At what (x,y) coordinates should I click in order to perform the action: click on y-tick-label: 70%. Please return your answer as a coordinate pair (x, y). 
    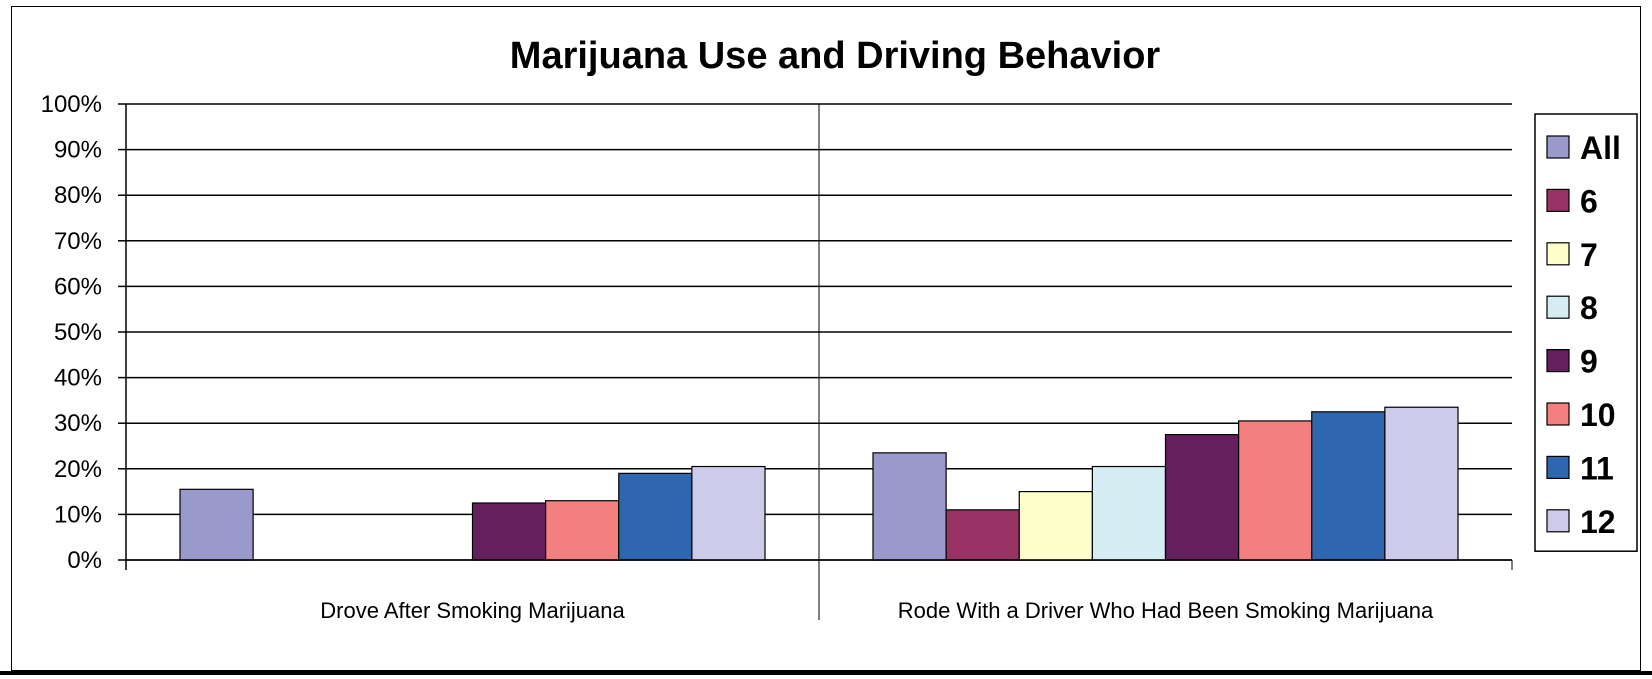
    Looking at the image, I should click on (78, 241).